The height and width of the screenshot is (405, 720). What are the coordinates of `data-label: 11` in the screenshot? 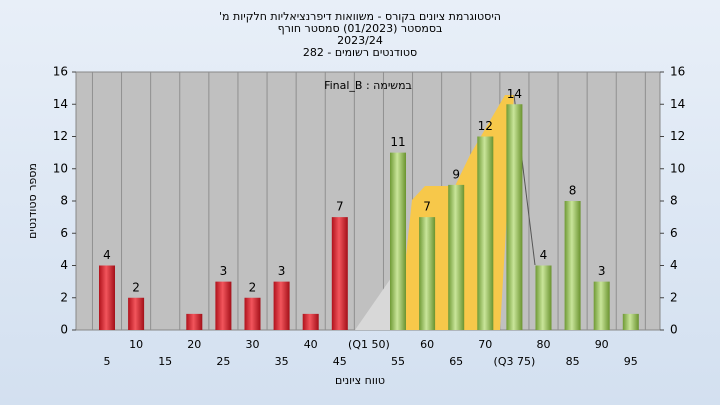 It's located at (397, 142).